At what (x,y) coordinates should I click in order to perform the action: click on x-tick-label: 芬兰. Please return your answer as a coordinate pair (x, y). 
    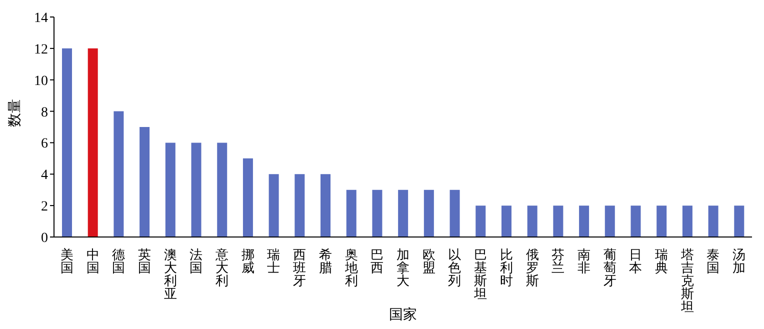
    Looking at the image, I should click on (558, 261).